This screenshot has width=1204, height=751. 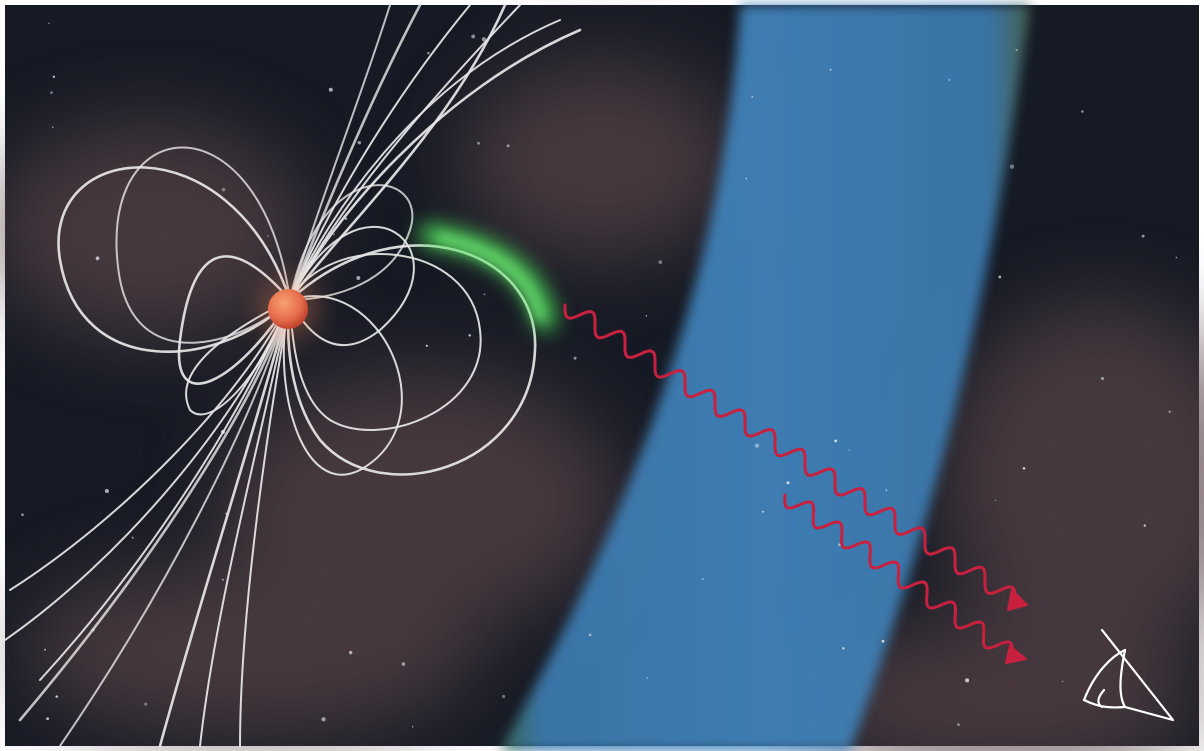 I want to click on wave-line-bottom, so click(x=898, y=575).